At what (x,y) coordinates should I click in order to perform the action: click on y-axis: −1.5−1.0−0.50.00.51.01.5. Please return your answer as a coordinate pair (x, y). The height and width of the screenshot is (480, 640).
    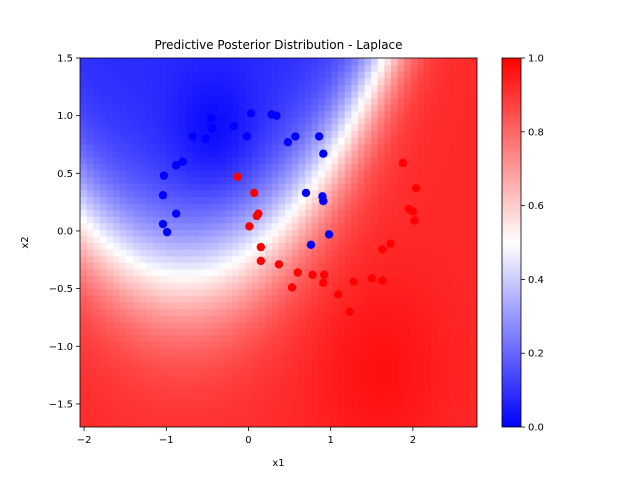
    Looking at the image, I should click on (64, 232).